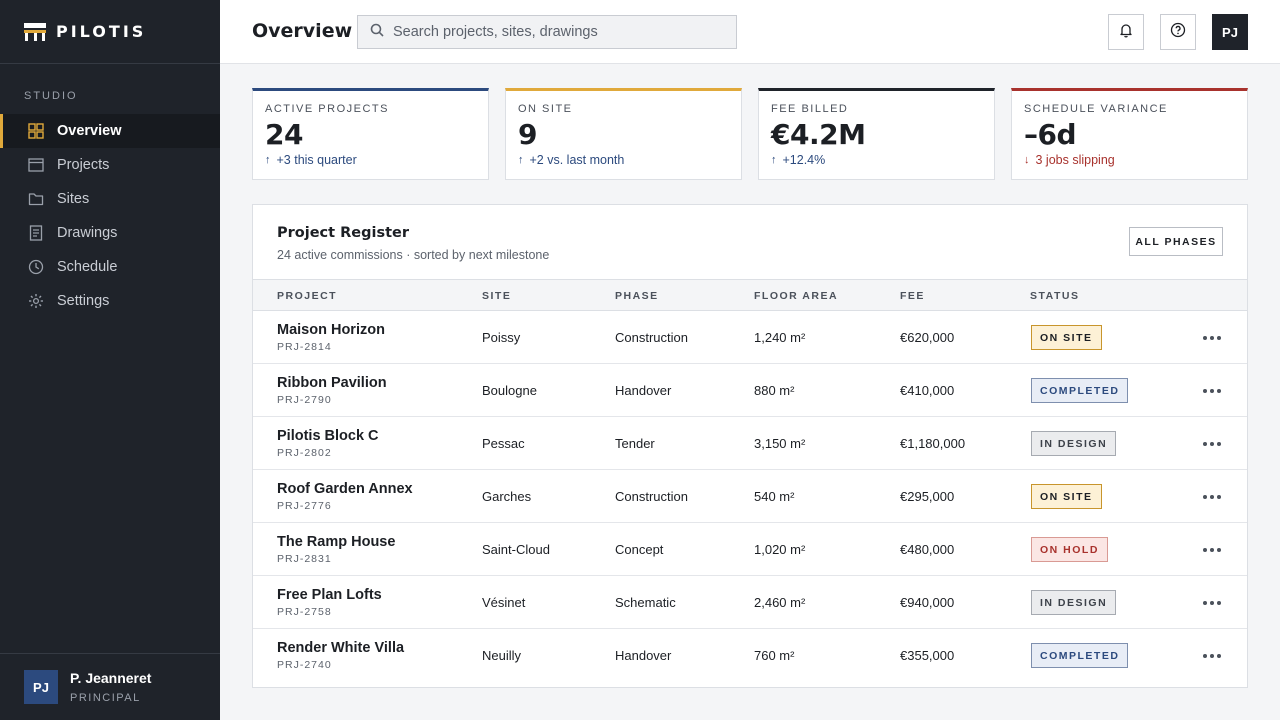 The height and width of the screenshot is (720, 1280). What do you see at coordinates (87, 233) in the screenshot?
I see `sidebar-item-label: Drawings` at bounding box center [87, 233].